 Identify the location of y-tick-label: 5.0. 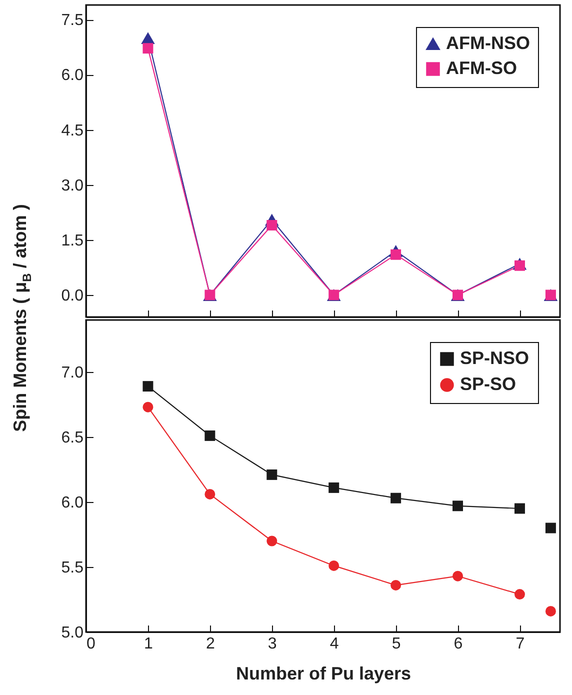
(72, 633).